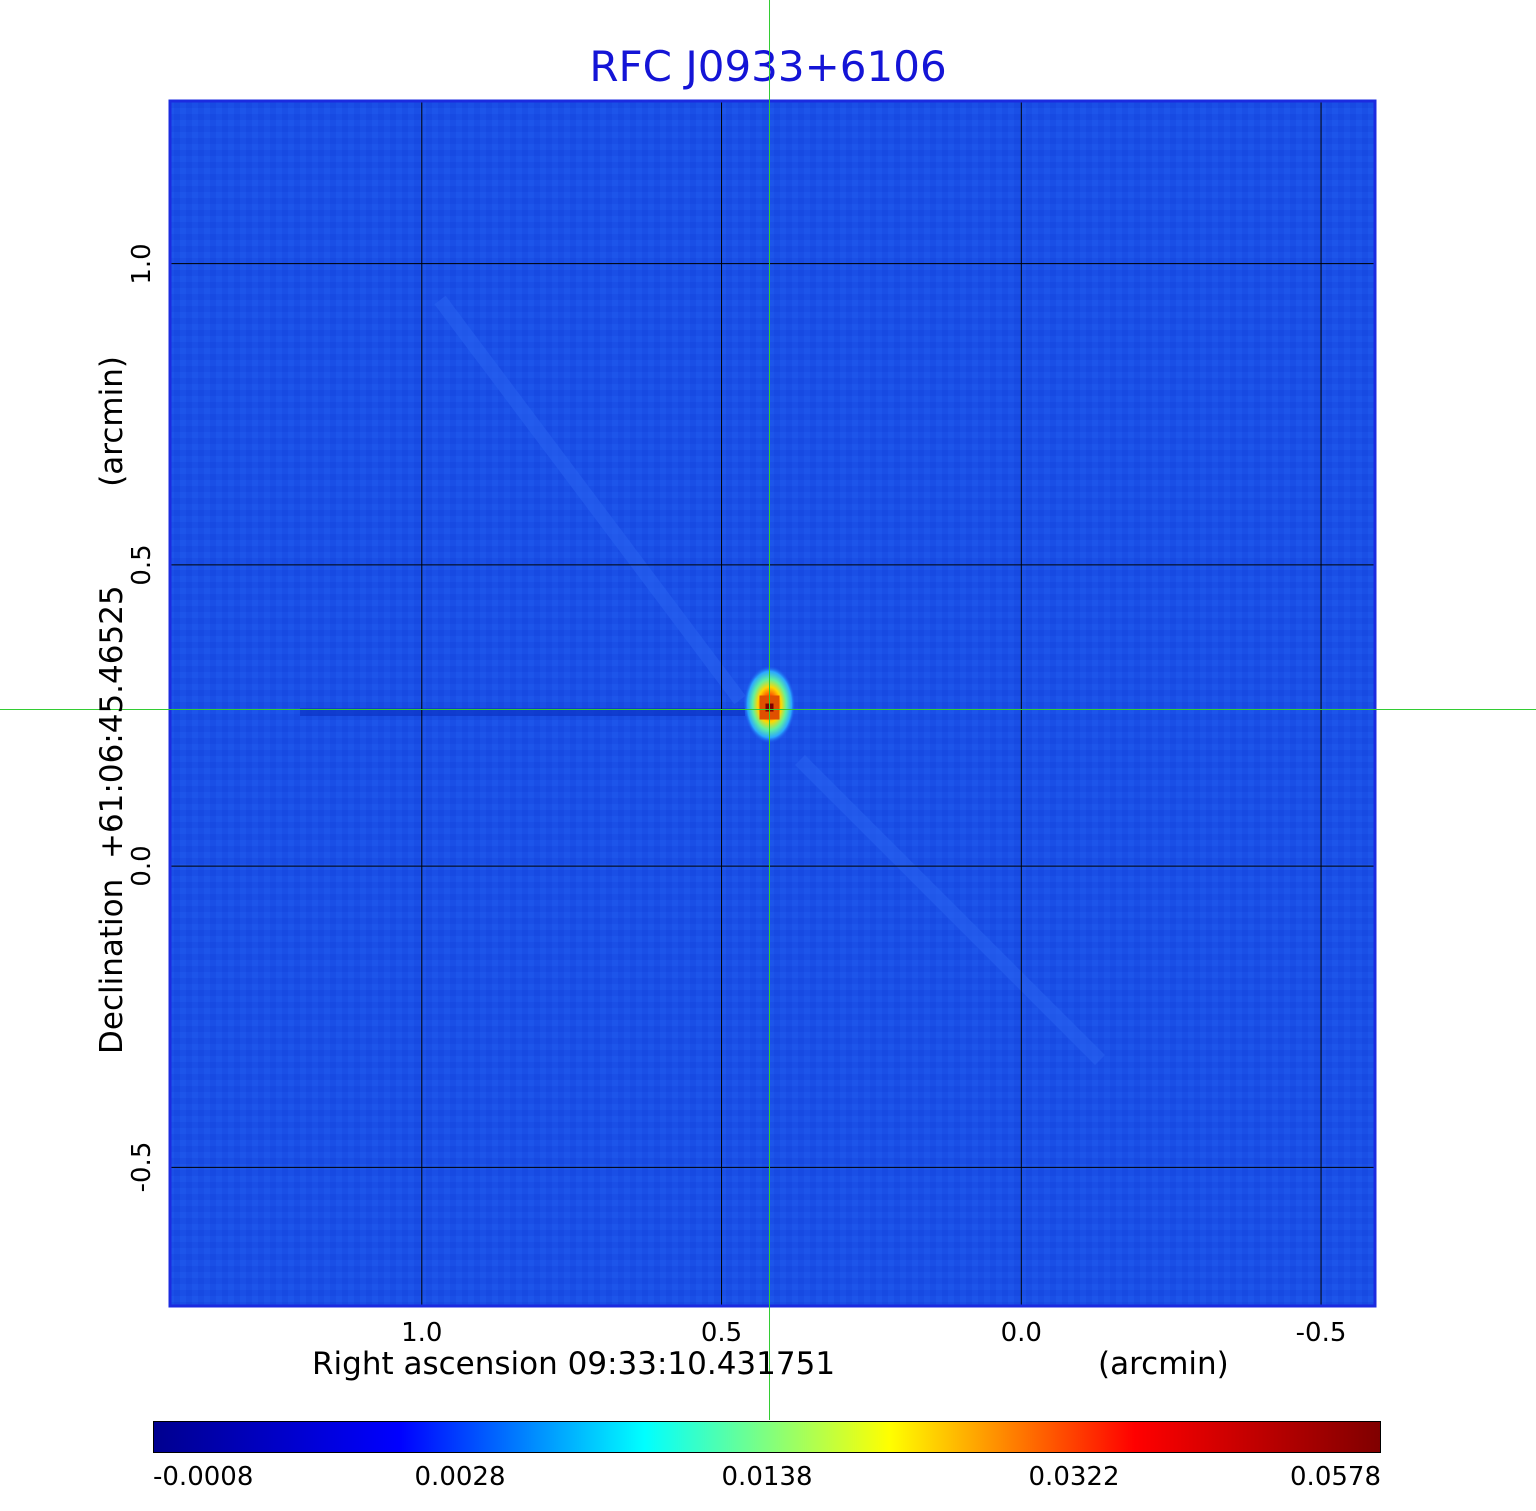 Image resolution: width=1536 pixels, height=1511 pixels. I want to click on colorbar-tick-label: 0.0578, so click(1335, 1477).